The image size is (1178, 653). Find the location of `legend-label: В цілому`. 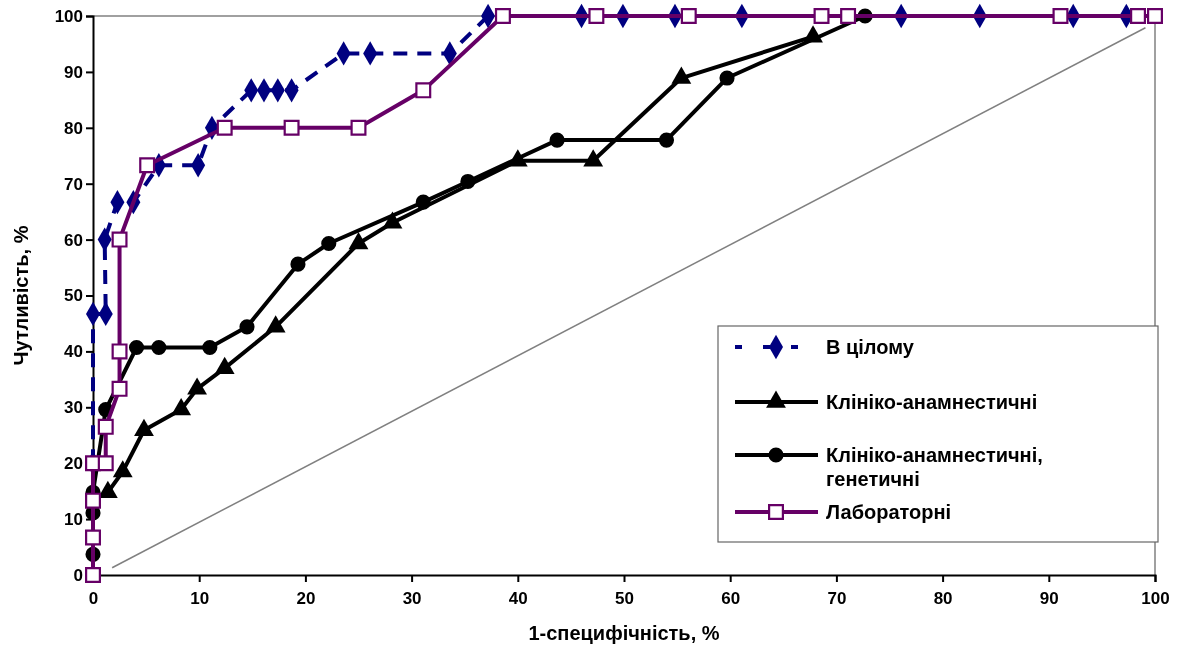

legend-label: В цілому is located at coordinates (870, 347).